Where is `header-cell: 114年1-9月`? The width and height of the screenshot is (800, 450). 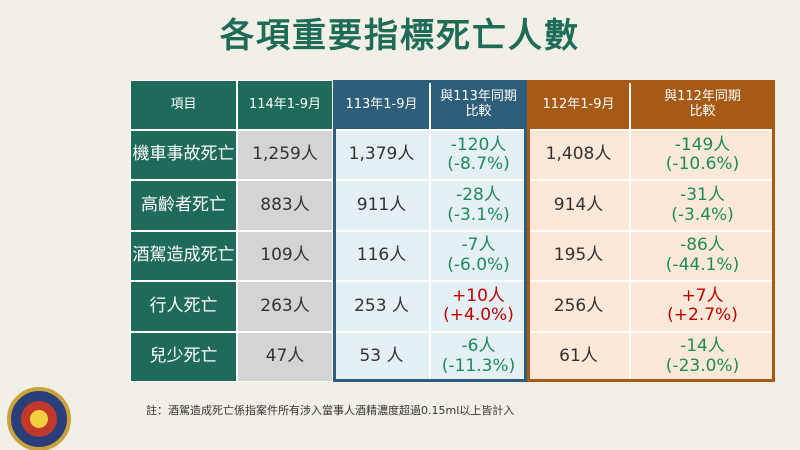 header-cell: 114年1-9月 is located at coordinates (285, 105).